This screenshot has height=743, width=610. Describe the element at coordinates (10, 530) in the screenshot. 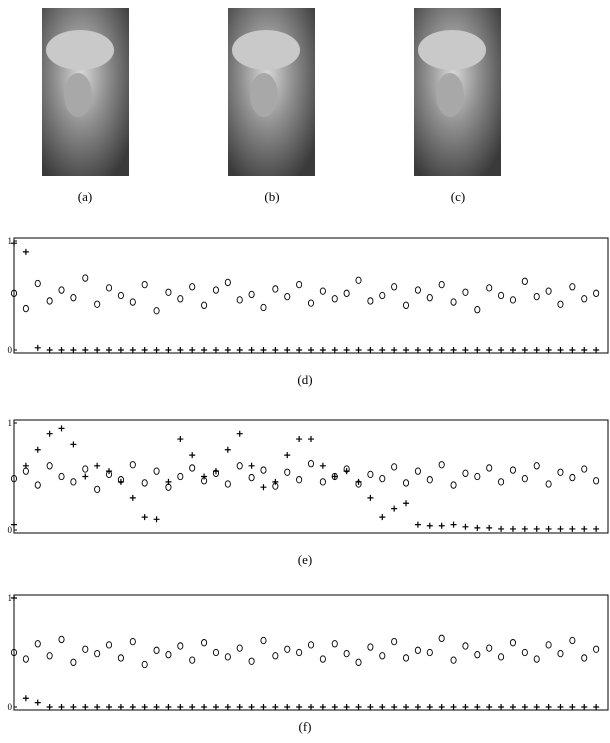

I see `y-tick-label: 0` at that location.